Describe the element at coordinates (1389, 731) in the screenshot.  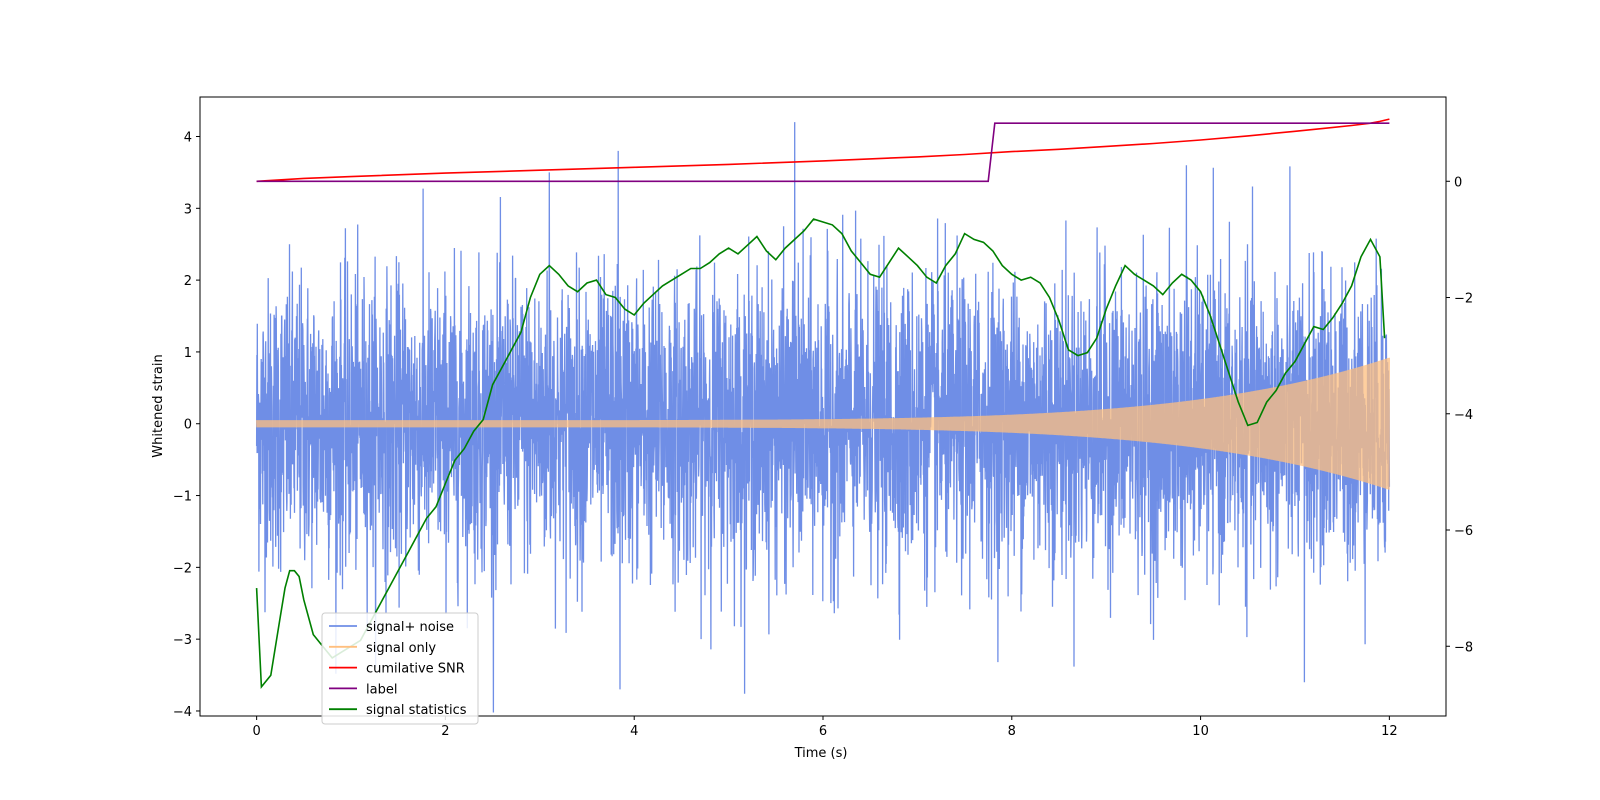
I see `x-tick-label: 12` at that location.